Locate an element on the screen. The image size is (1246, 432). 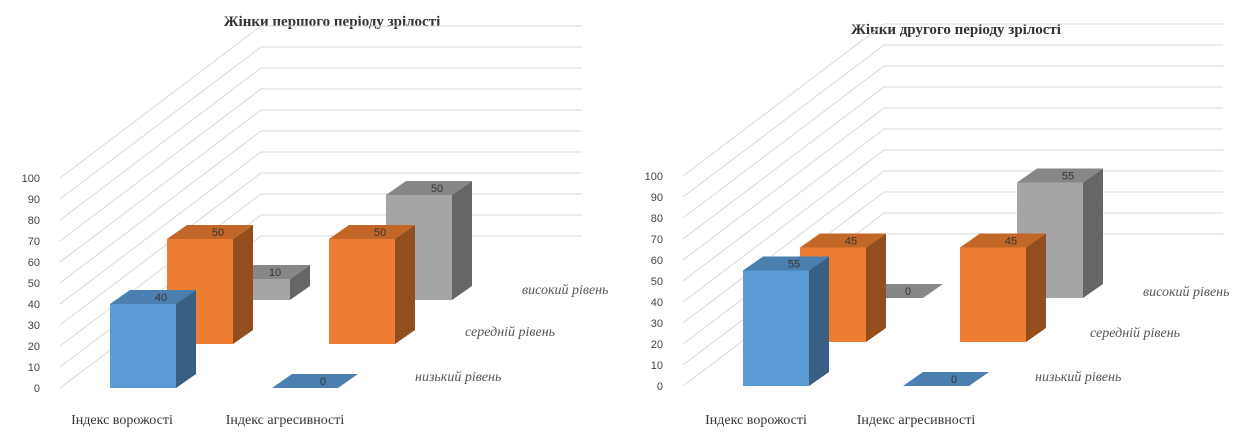
bar: 45 is located at coordinates (1003, 287).